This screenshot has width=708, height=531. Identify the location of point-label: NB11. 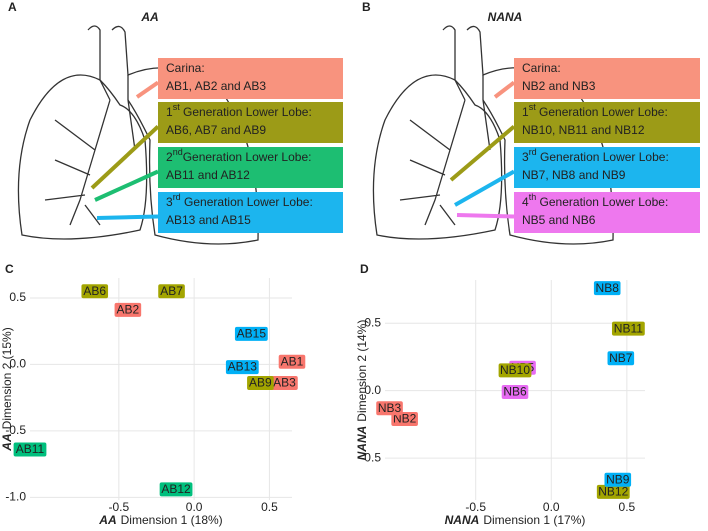
(628, 328).